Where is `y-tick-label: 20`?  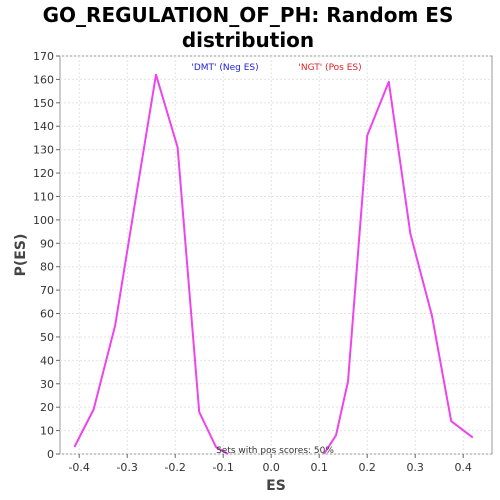
y-tick-label: 20 is located at coordinates (47, 407).